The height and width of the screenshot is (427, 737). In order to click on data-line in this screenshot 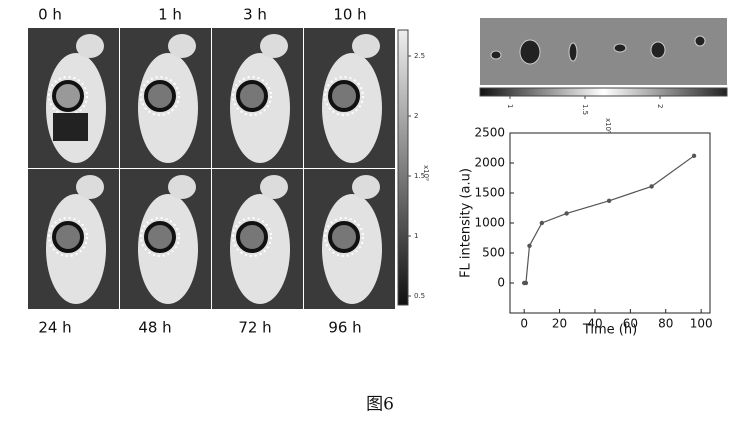, I will do `click(609, 219)`.